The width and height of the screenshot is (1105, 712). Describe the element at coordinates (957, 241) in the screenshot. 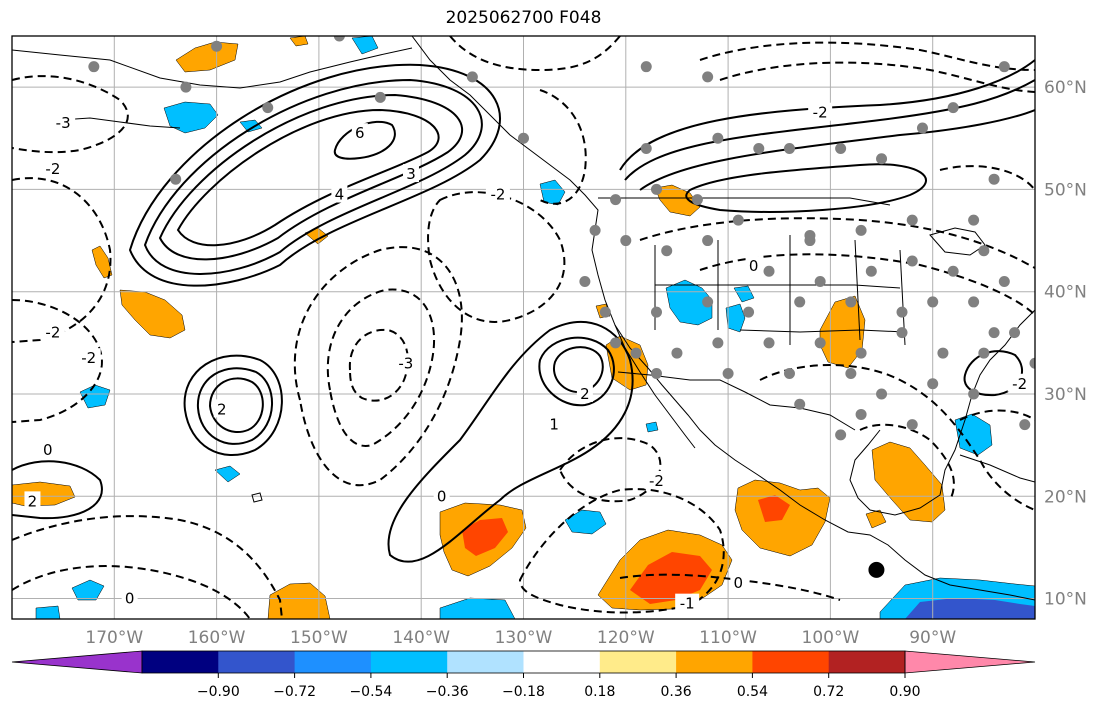

I see `great-lakes` at that location.